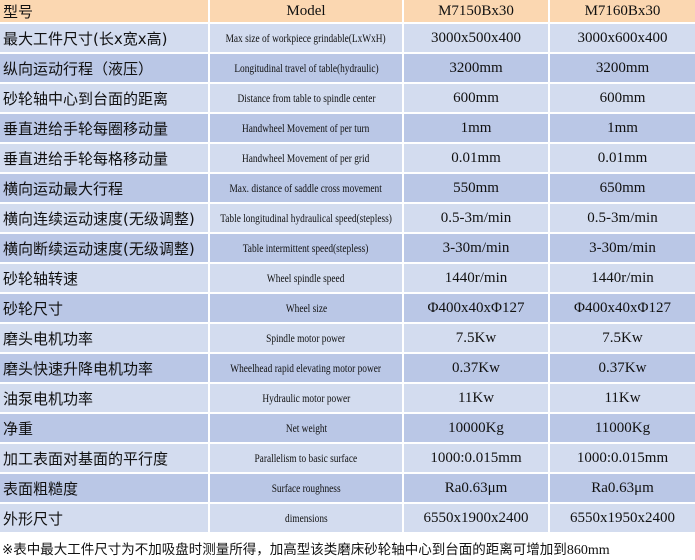 The image size is (695, 560). What do you see at coordinates (306, 338) in the screenshot?
I see `spec-name-en: Spindle motor power` at bounding box center [306, 338].